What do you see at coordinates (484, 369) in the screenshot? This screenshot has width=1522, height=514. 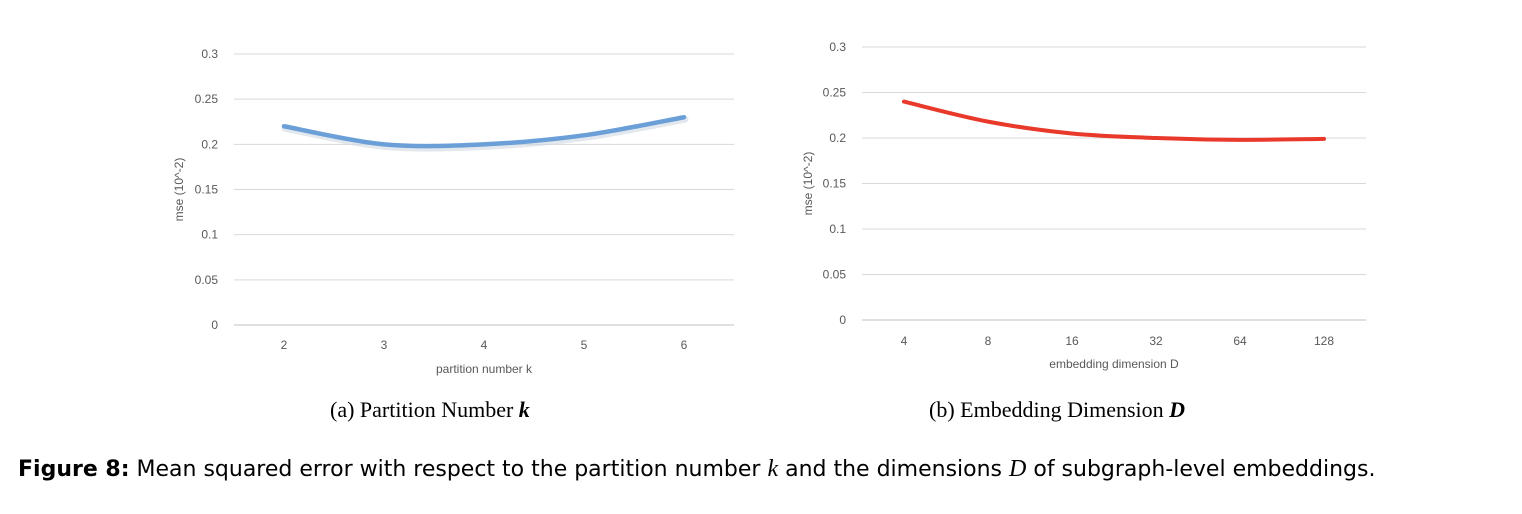 I see `x-axis-label: partition number k` at bounding box center [484, 369].